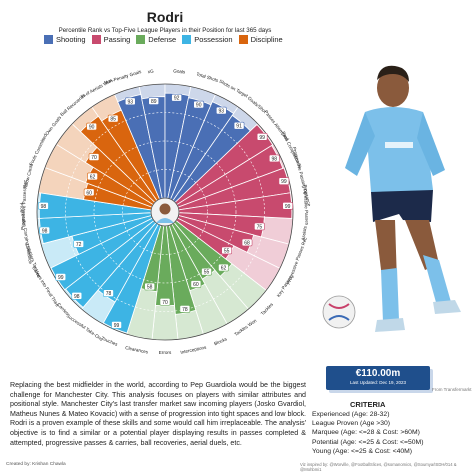 This screenshot has width=474, height=474. I want to click on value-label: 60, so click(196, 285).